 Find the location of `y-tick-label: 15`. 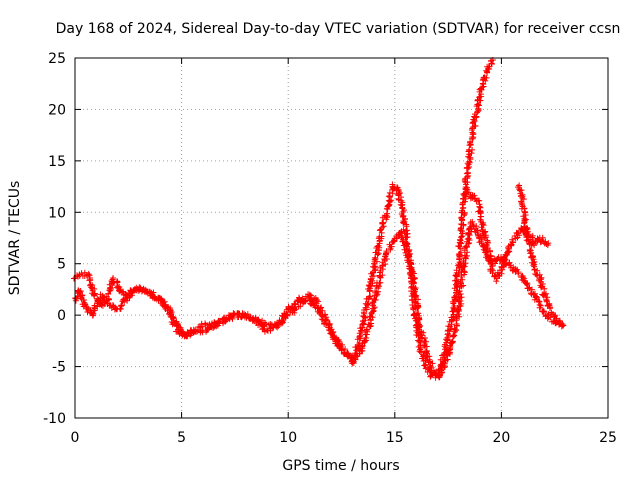

y-tick-label: 15 is located at coordinates (57, 162).